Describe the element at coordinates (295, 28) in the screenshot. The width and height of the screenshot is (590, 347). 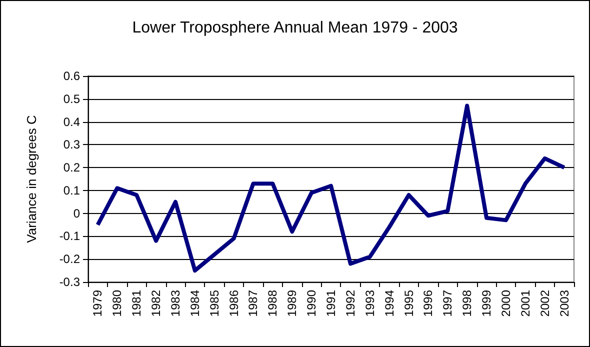
I see `chart-title: Lower Troposphere Annual Mean 1979 - 2003` at that location.